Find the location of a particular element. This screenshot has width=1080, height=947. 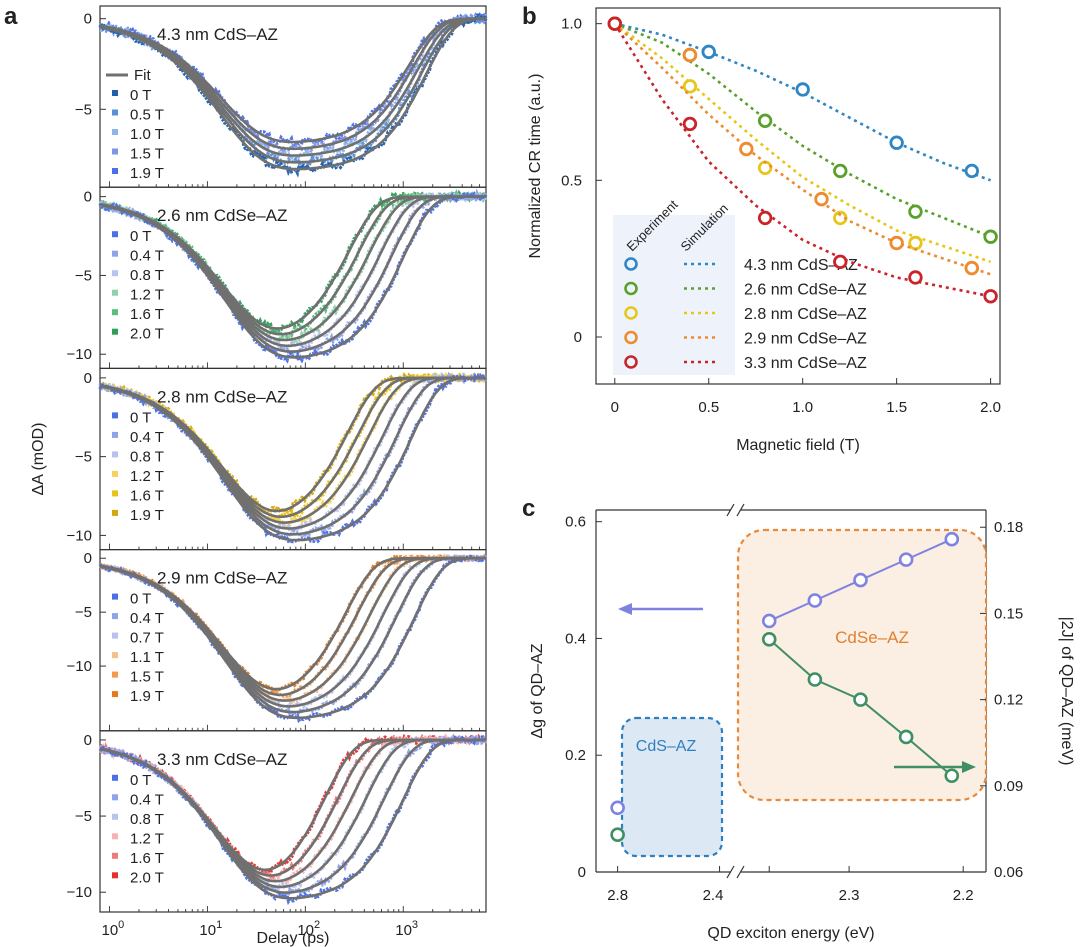

legend-label: 0.7 T is located at coordinates (147, 638).